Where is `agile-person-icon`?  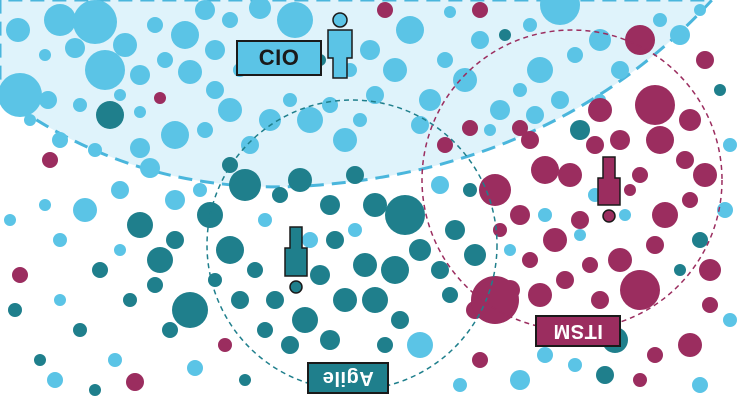
agile-person-icon is located at coordinates (296, 260).